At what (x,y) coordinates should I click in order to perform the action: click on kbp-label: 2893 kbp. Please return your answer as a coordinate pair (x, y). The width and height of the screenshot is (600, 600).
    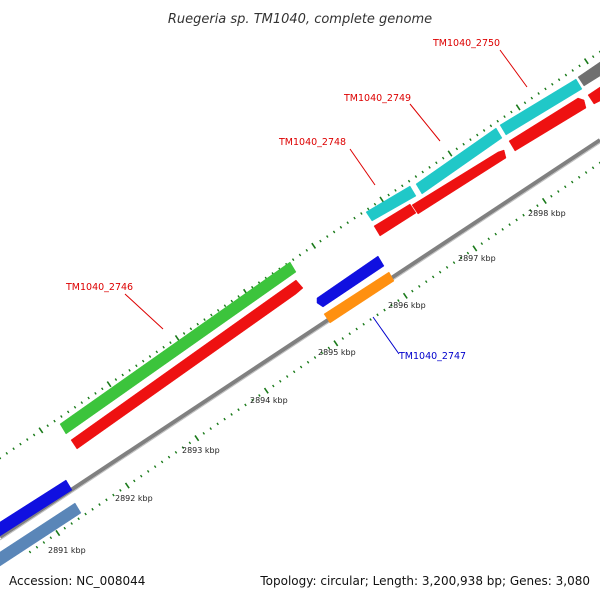
    Looking at the image, I should click on (201, 450).